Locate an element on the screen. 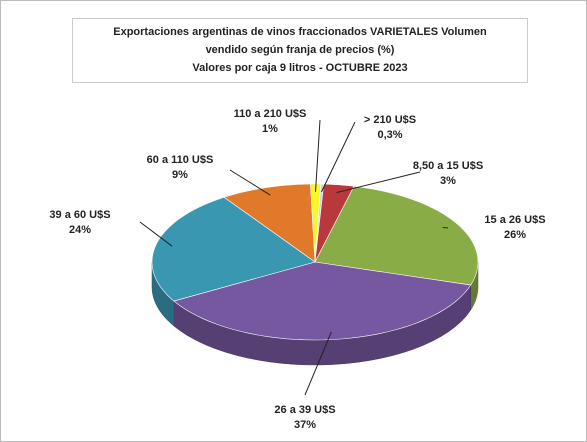 Image resolution: width=587 pixels, height=442 pixels. slice-value-label: 0,3% is located at coordinates (389, 135).